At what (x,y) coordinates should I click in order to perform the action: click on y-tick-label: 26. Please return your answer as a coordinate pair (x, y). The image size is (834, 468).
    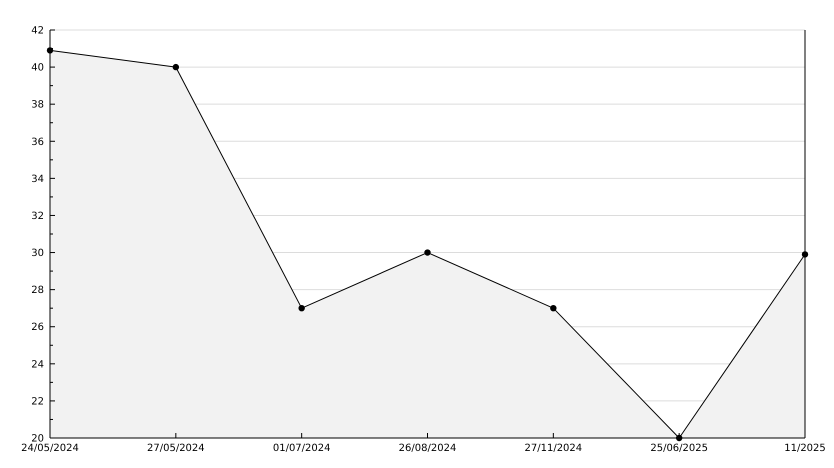
    Looking at the image, I should click on (37, 328).